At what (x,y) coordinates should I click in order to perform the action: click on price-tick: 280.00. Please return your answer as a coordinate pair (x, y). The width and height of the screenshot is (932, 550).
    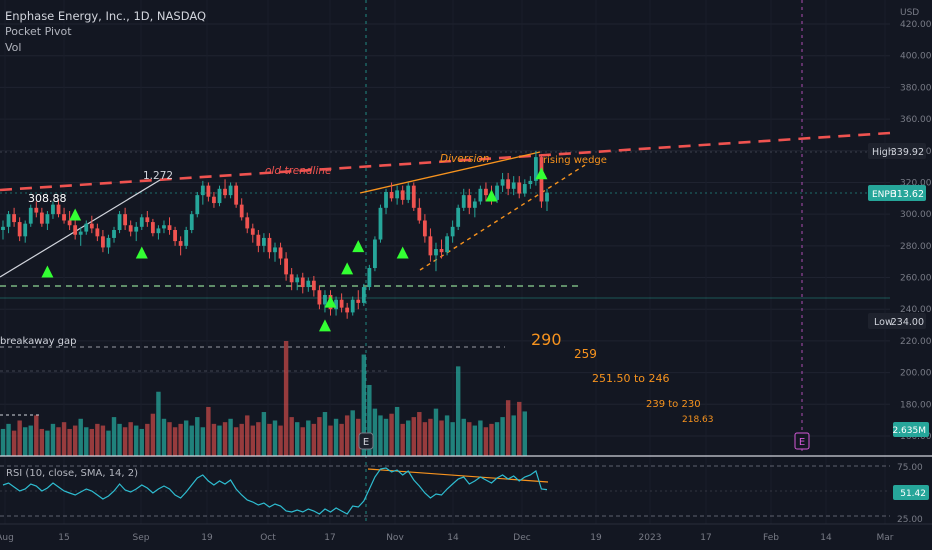
    Looking at the image, I should click on (916, 247).